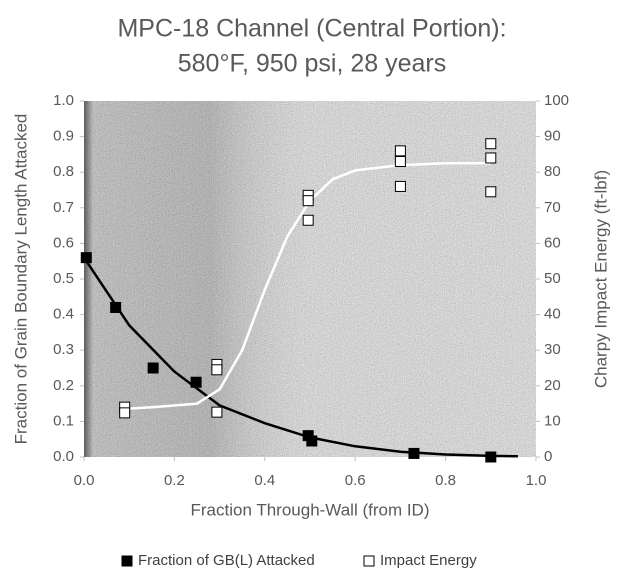  Describe the element at coordinates (174, 480) in the screenshot. I see `x-tick-label: 0.2` at that location.